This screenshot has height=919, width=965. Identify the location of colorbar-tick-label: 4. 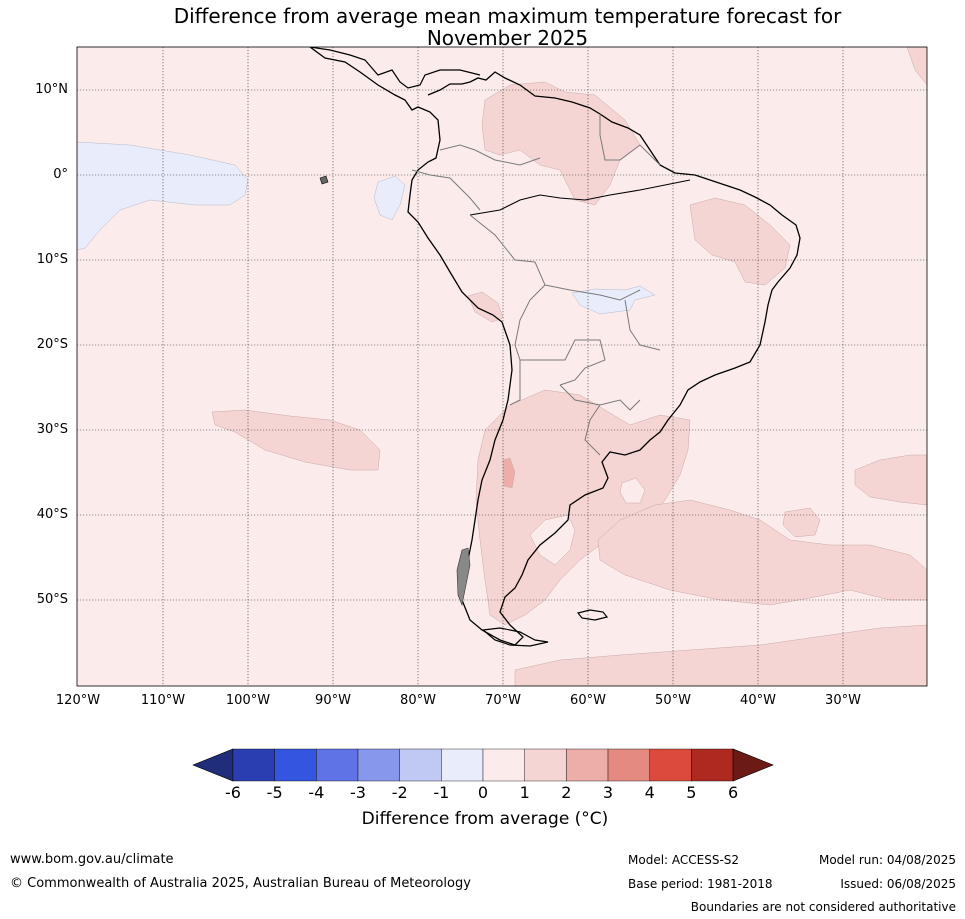
(649, 792).